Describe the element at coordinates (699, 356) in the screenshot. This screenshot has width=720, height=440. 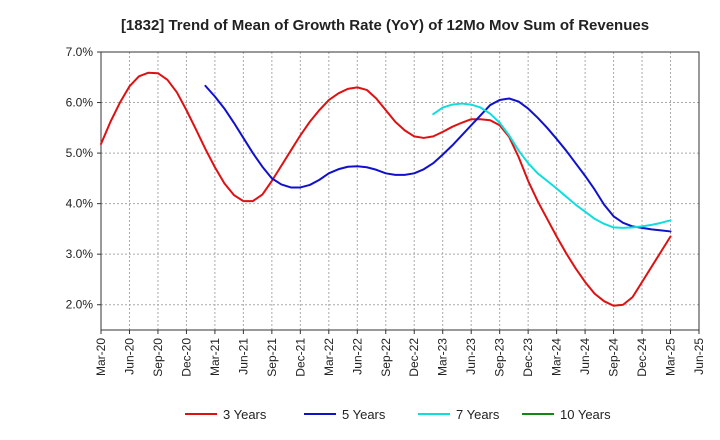
I see `x-tick-label: Jun-25` at that location.